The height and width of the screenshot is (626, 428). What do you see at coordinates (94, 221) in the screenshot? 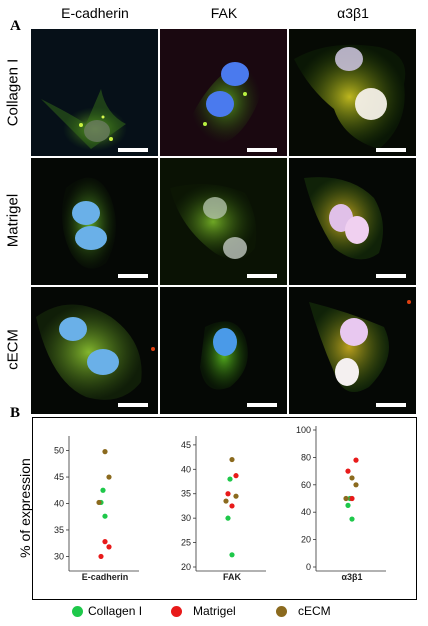
I see `micrograph-matrigel-ecadherin` at bounding box center [94, 221].